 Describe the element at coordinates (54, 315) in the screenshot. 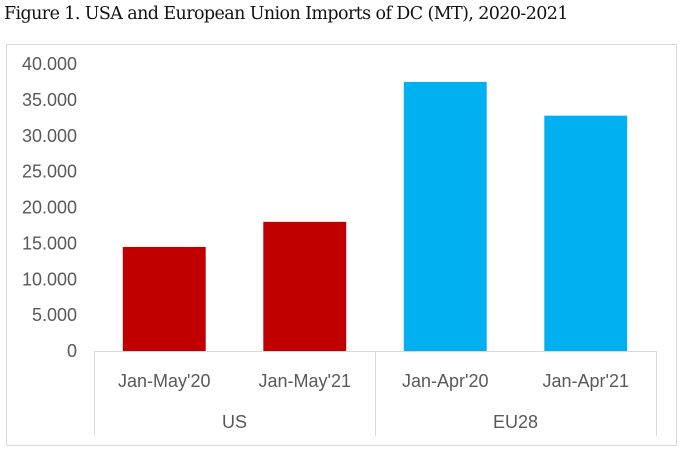

I see `y-tick-label: 5.000` at that location.